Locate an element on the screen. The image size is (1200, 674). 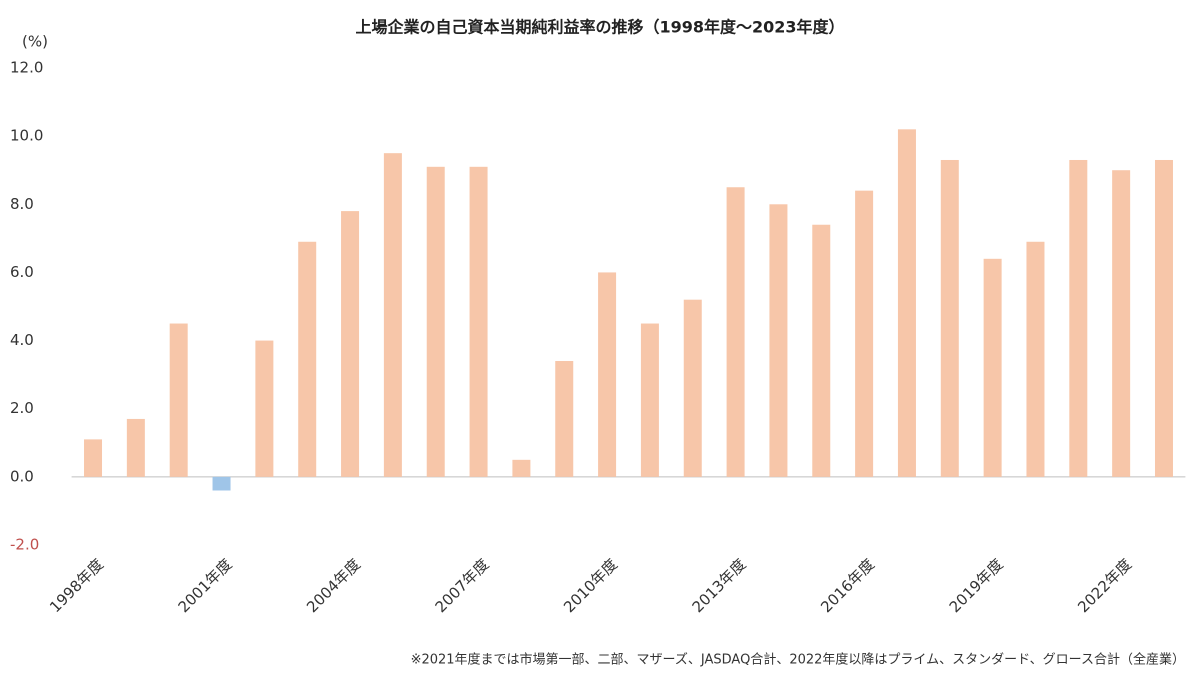
y-tick-label: 0.0 is located at coordinates (22, 476).